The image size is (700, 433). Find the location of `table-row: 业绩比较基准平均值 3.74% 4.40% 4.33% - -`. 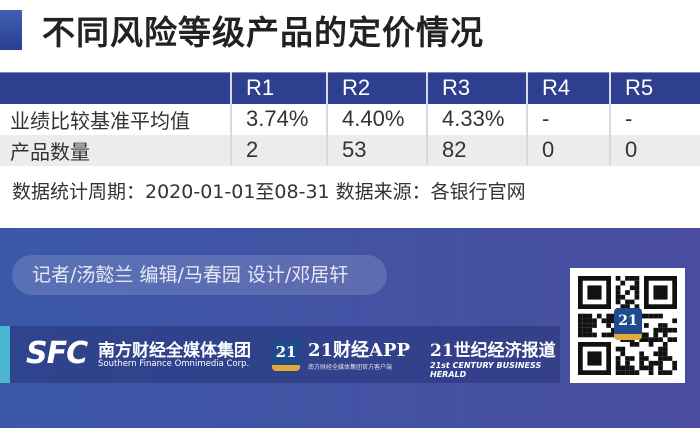

table-row: 业绩比较基准平均值 3.74% 4.40% 4.33% - - is located at coordinates (350, 119).